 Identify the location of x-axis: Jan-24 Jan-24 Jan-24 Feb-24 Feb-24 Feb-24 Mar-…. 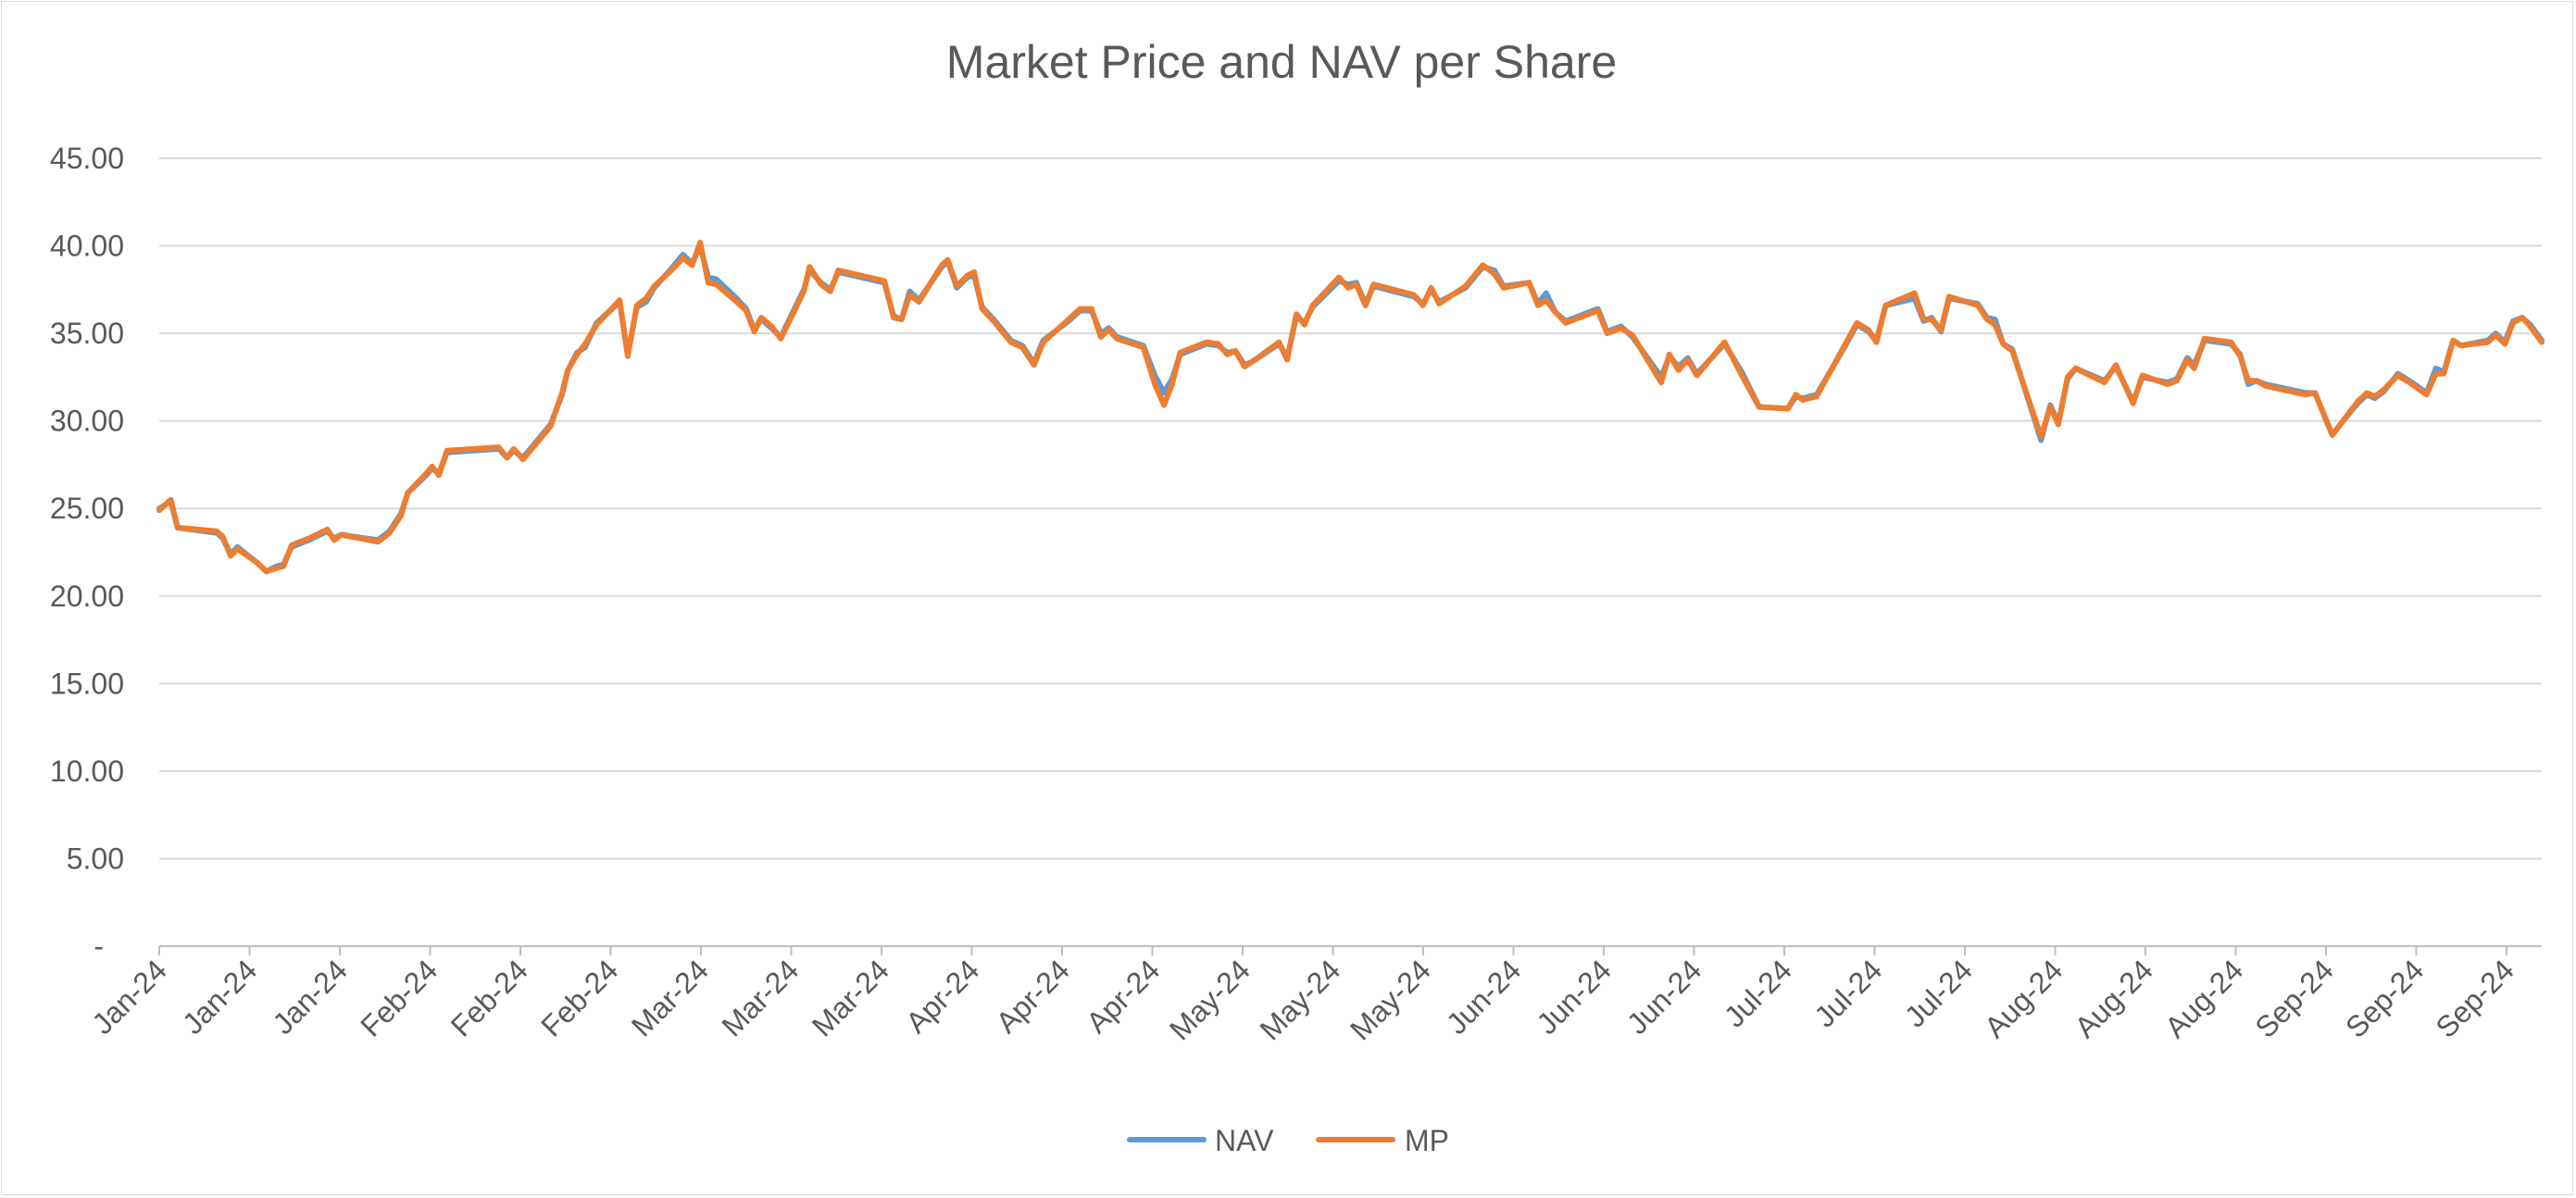
(1313, 995).